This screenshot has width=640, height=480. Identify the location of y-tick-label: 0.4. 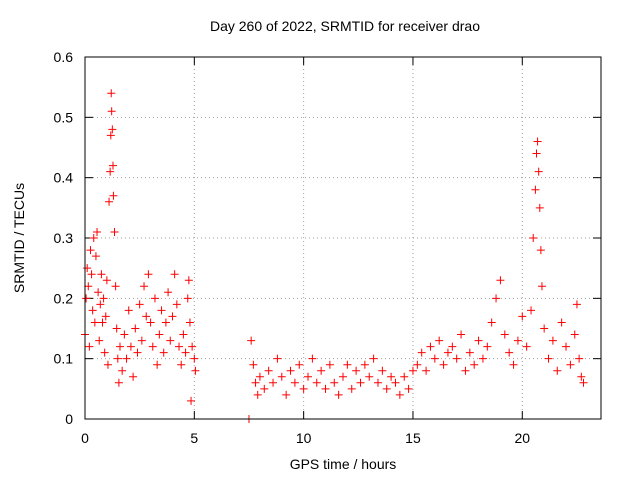
(64, 178).